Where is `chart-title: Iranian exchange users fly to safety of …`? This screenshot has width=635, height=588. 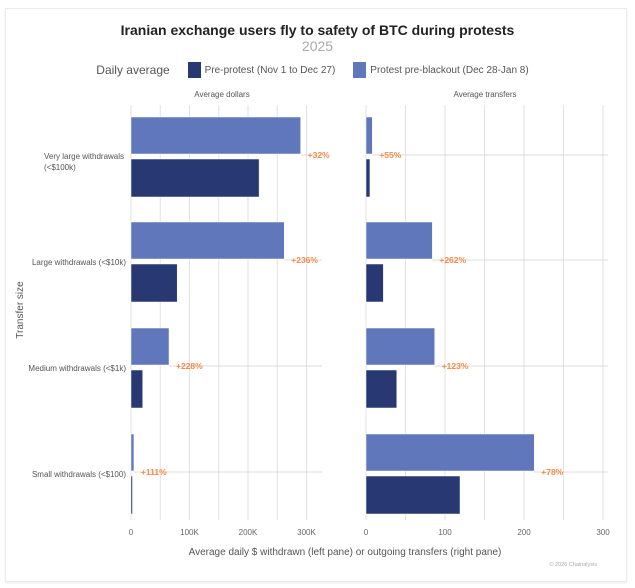 chart-title: Iranian exchange users fly to safety of … is located at coordinates (317, 30).